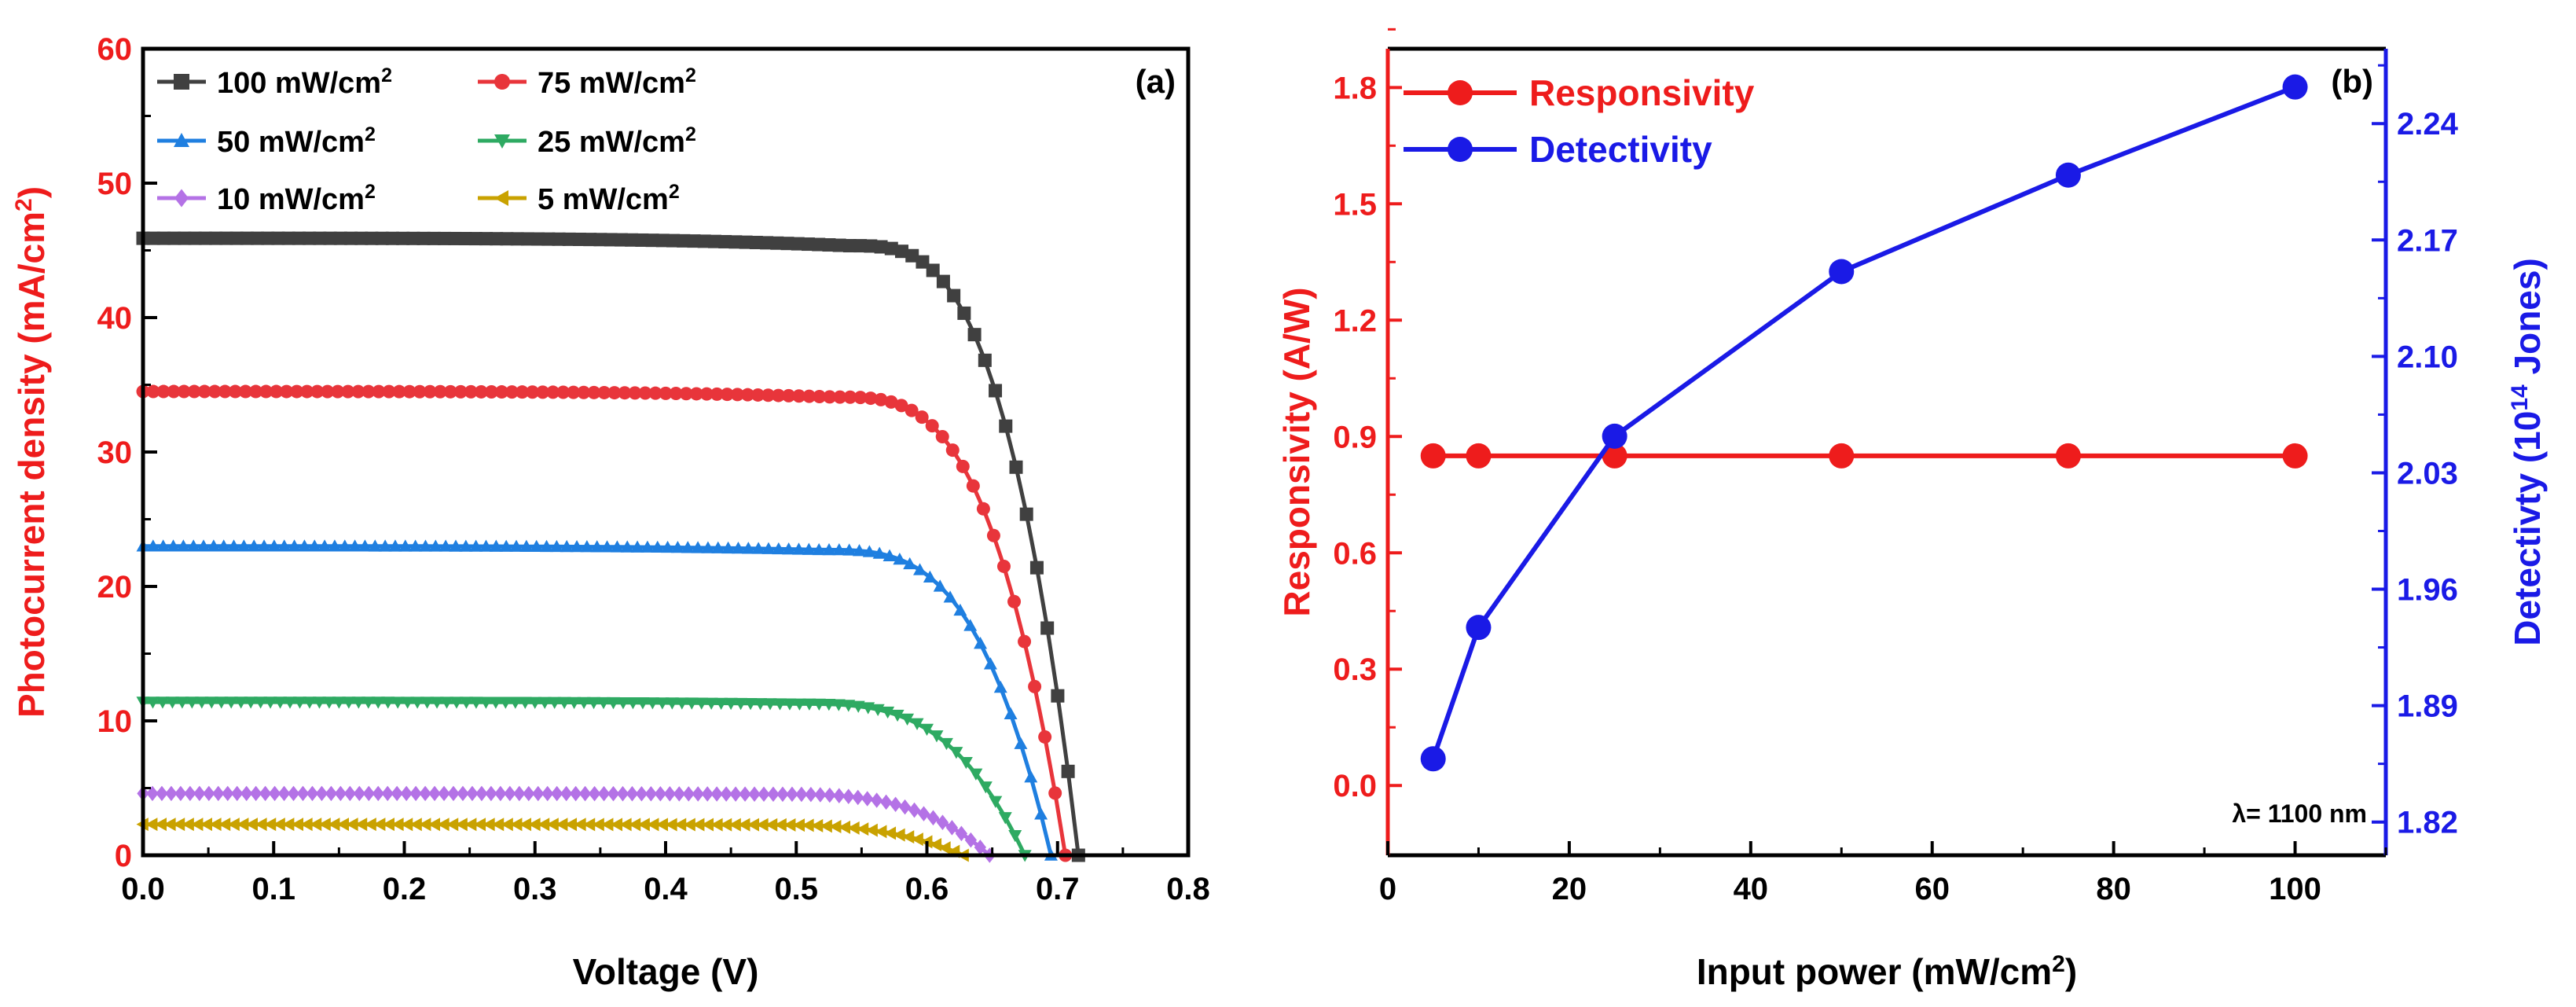  What do you see at coordinates (370, 134) in the screenshot?
I see `legend-label-2-sup: 2` at bounding box center [370, 134].